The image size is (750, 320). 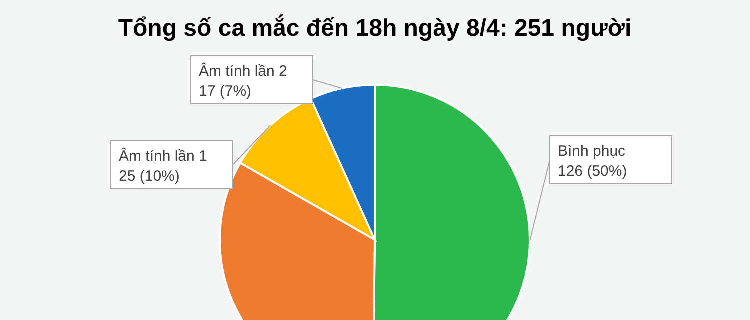 I want to click on slice-label: Âm tính lần 2, so click(x=243, y=71).